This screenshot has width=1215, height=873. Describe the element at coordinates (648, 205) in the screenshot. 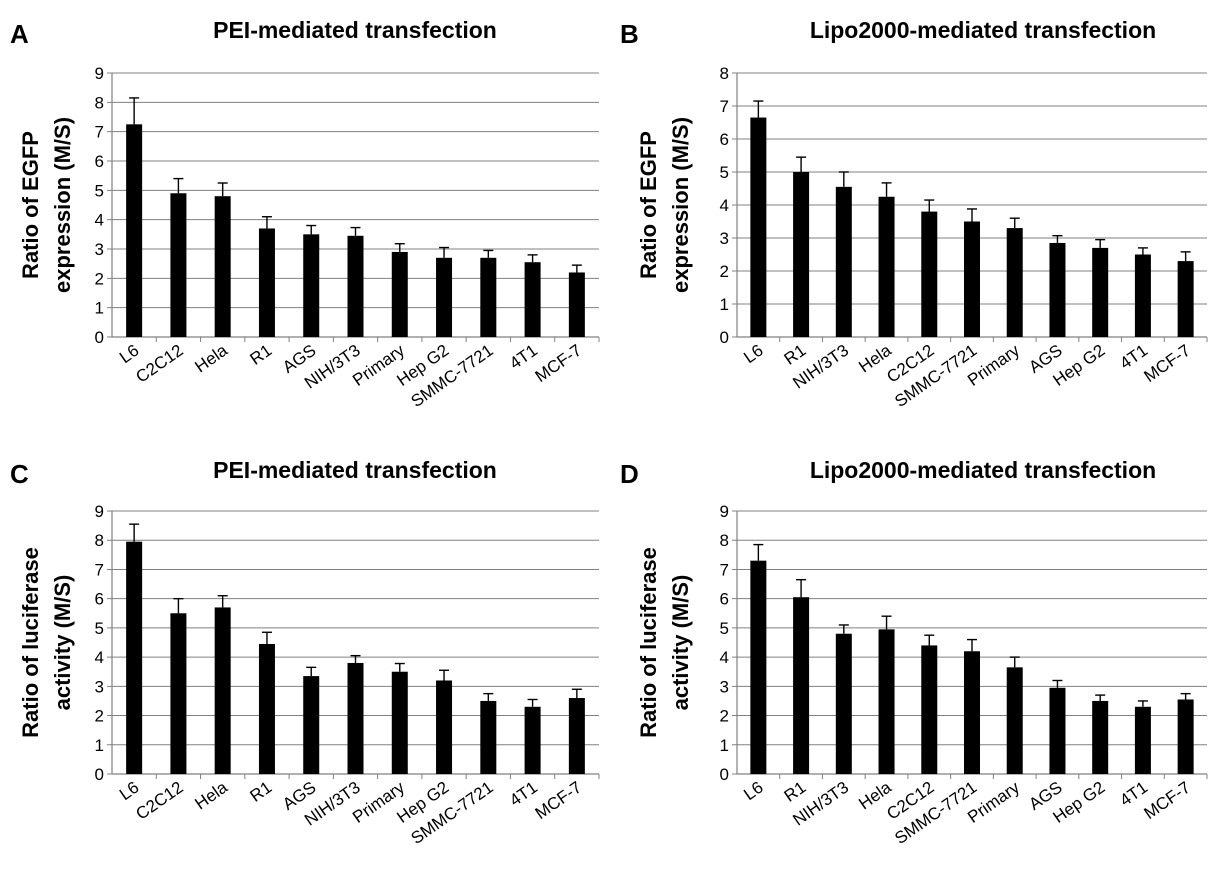

I see `y-axis-label: Ratio of EGFP` at that location.